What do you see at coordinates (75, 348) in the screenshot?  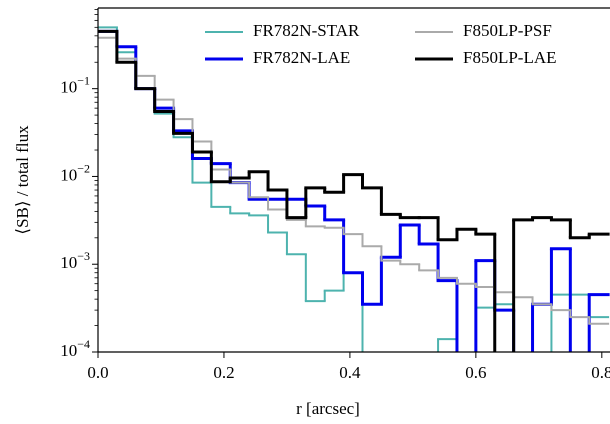 I see `y-tick-label: 10⁻⁴` at bounding box center [75, 348].